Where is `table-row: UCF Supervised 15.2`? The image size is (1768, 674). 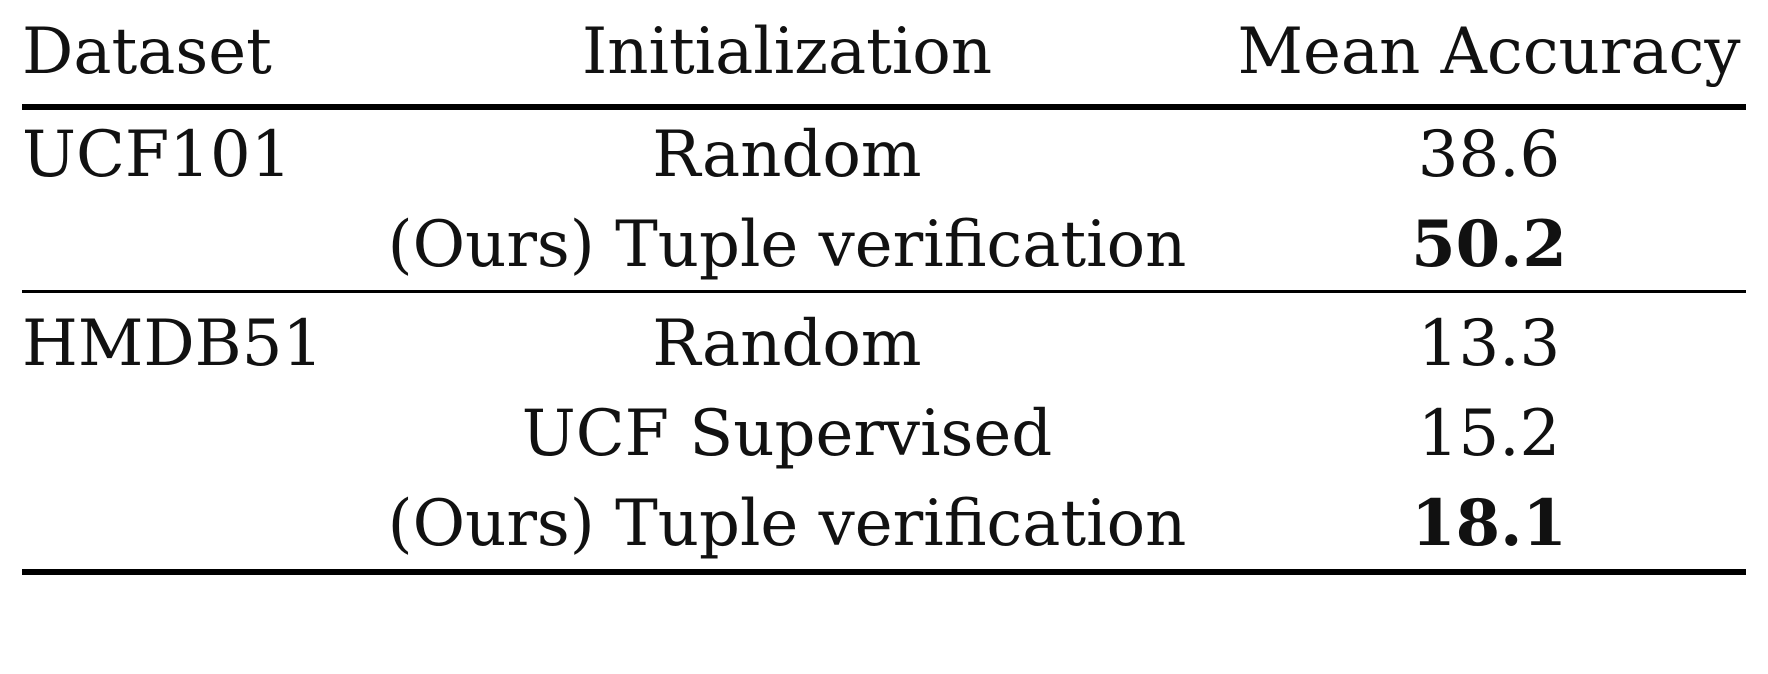 table-row: UCF Supervised 15.2 is located at coordinates (884, 434).